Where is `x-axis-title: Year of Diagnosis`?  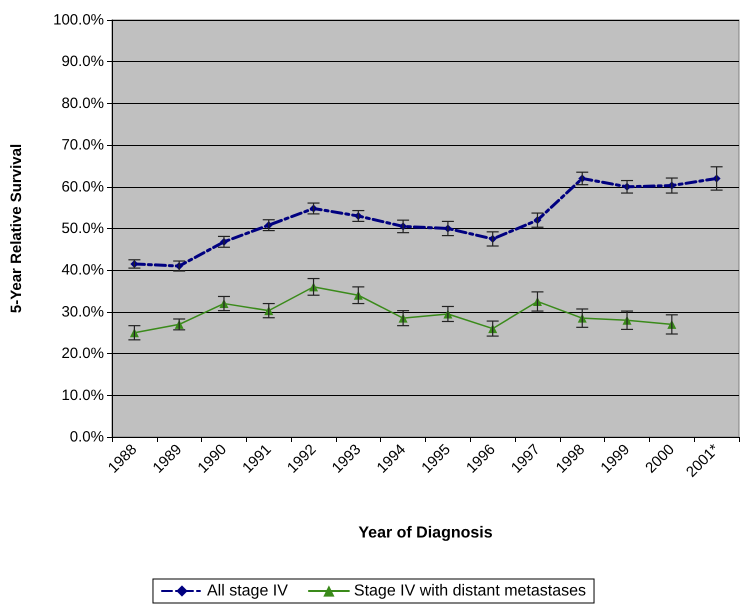 x-axis-title: Year of Diagnosis is located at coordinates (425, 533).